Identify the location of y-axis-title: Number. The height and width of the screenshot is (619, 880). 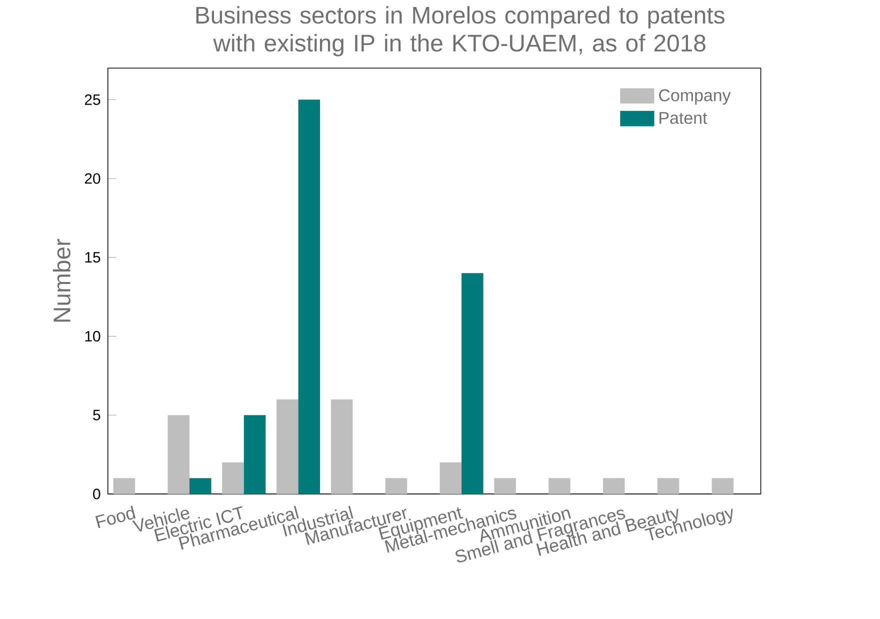
(61, 280).